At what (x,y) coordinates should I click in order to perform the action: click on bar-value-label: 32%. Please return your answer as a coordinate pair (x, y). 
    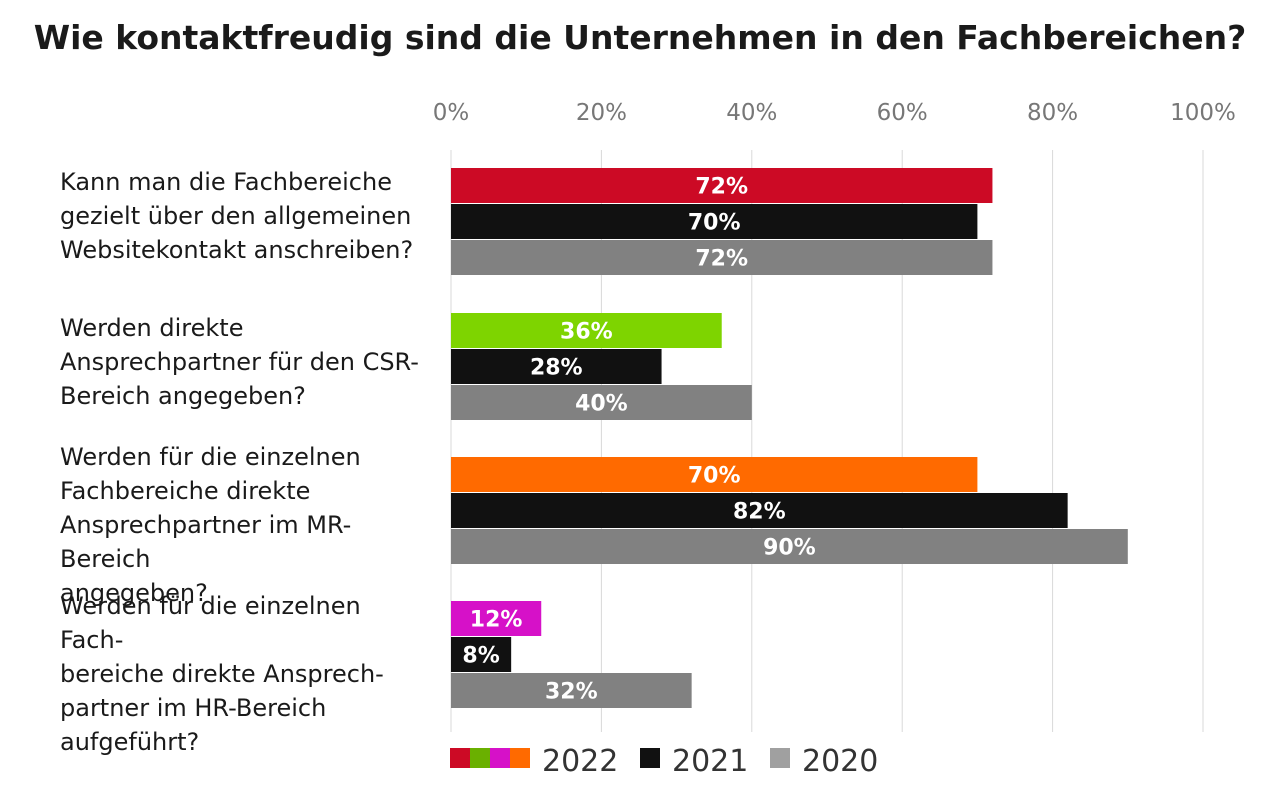
    Looking at the image, I should click on (571, 692).